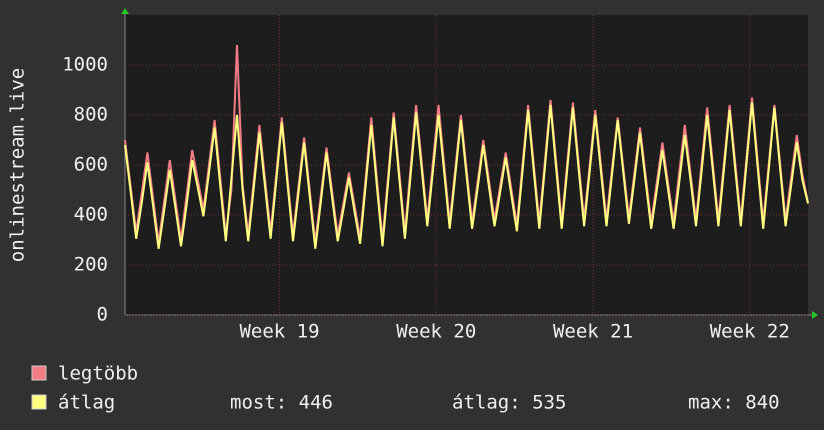 Image resolution: width=824 pixels, height=430 pixels. I want to click on legend-label: legtöbb, so click(98, 374).